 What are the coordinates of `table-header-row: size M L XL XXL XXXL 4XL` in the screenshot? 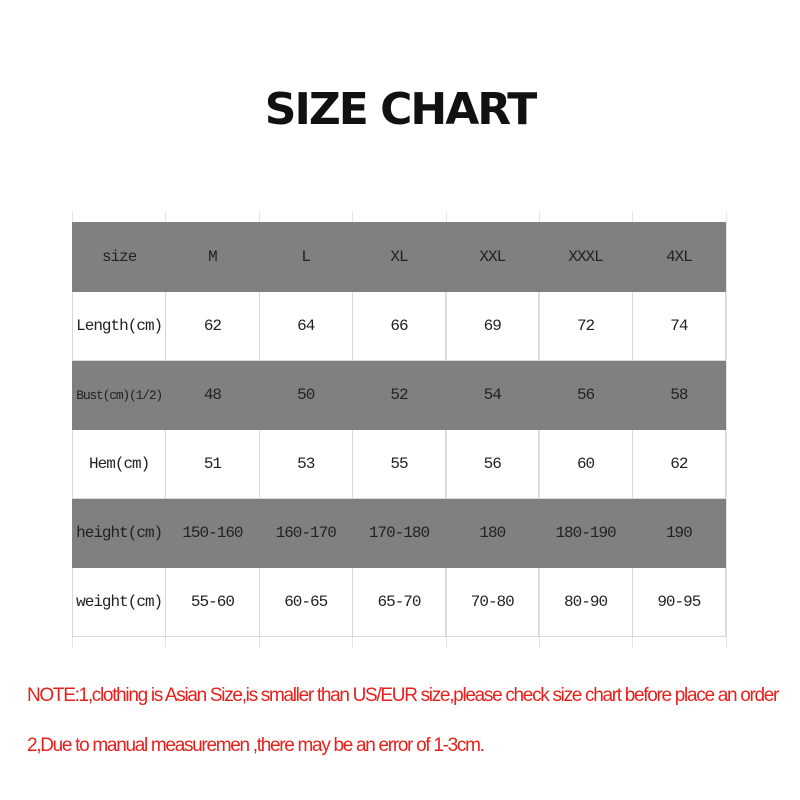 It's located at (399, 257).